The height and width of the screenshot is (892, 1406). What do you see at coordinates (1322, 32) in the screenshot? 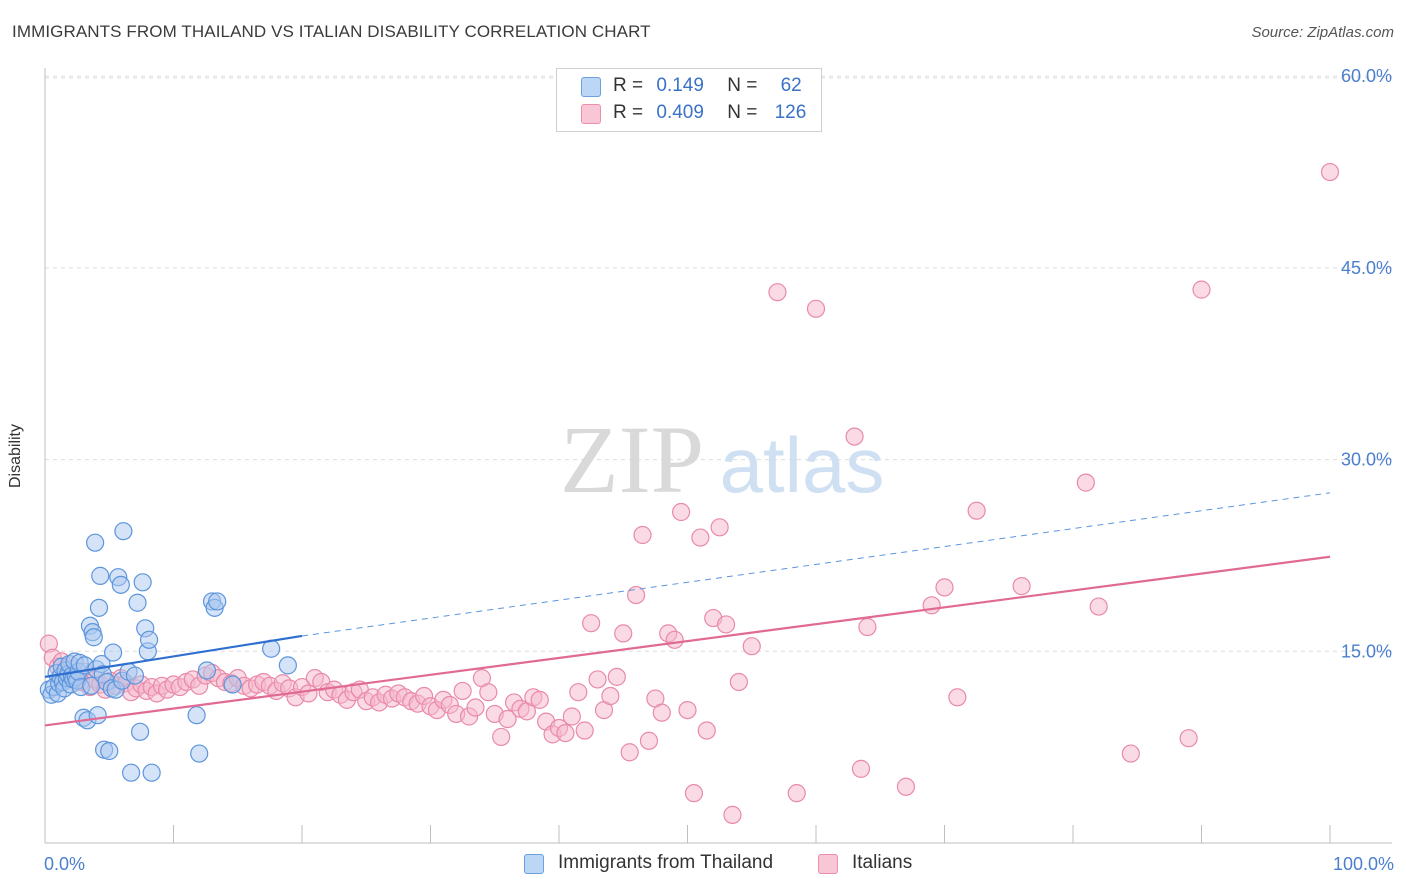
I see `source-label: Source: ZipAtlas.com` at bounding box center [1322, 32].